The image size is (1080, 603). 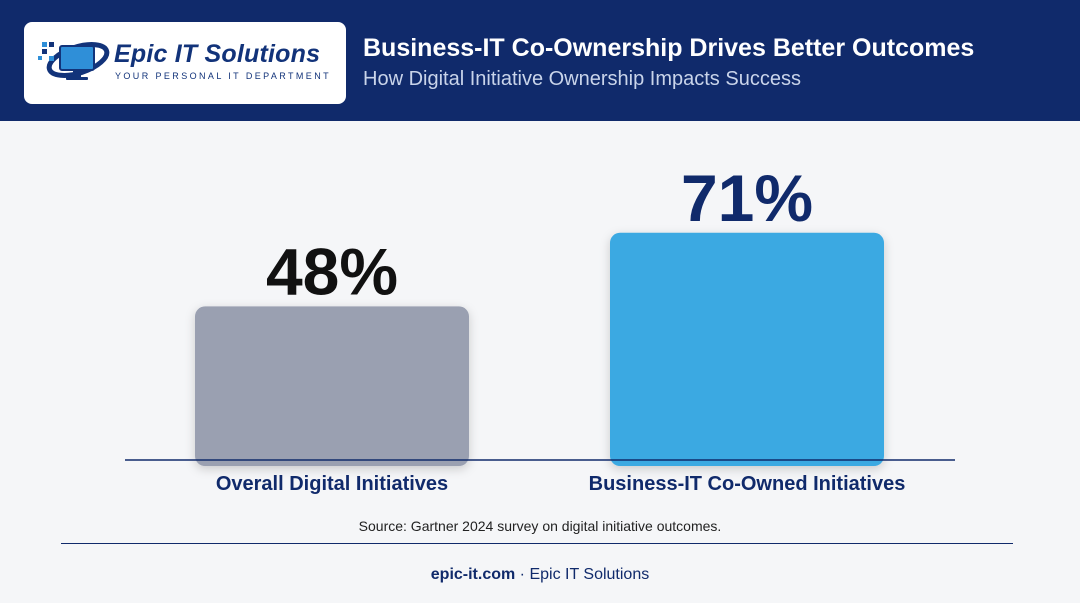 I want to click on data-label-1: 48%, so click(x=332, y=271).